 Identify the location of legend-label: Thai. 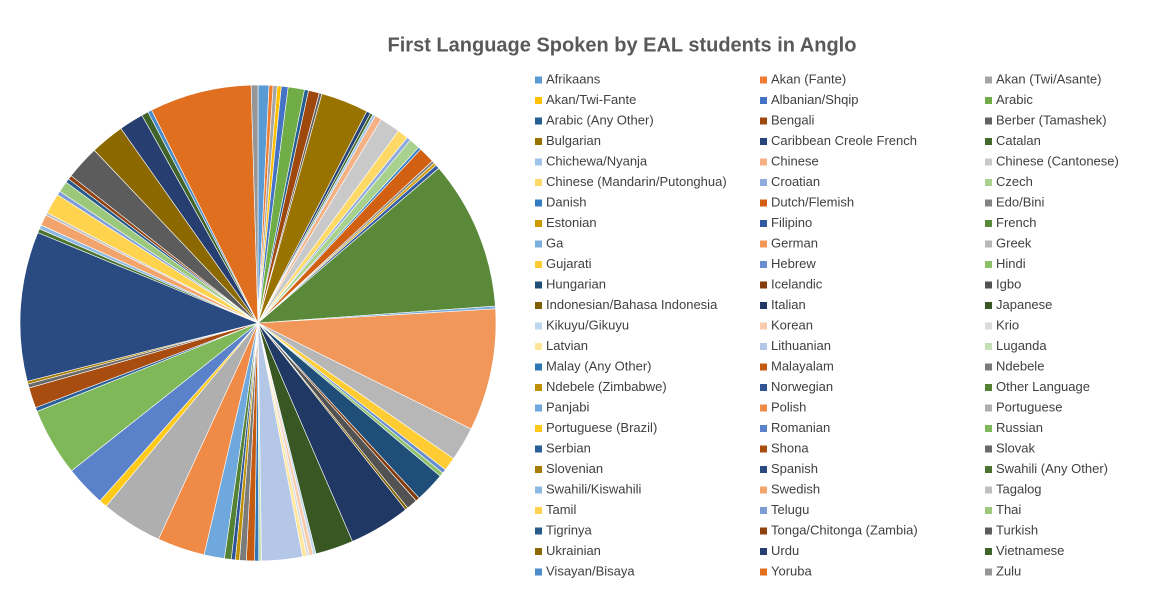
(1008, 509).